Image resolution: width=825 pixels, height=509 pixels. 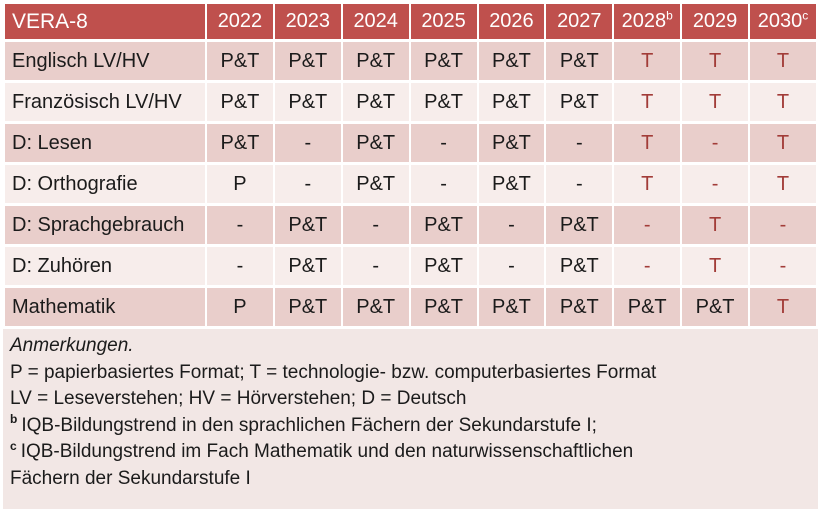 I want to click on year-column-header: 2030c, so click(x=783, y=21).